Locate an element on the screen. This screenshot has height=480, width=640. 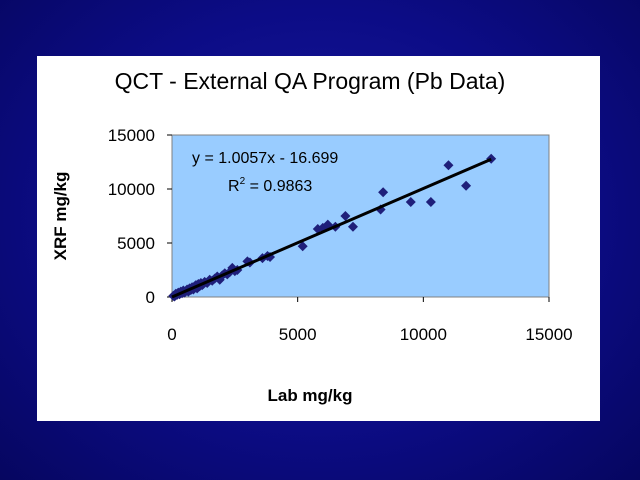
y-tick-label: 0 is located at coordinates (150, 297).